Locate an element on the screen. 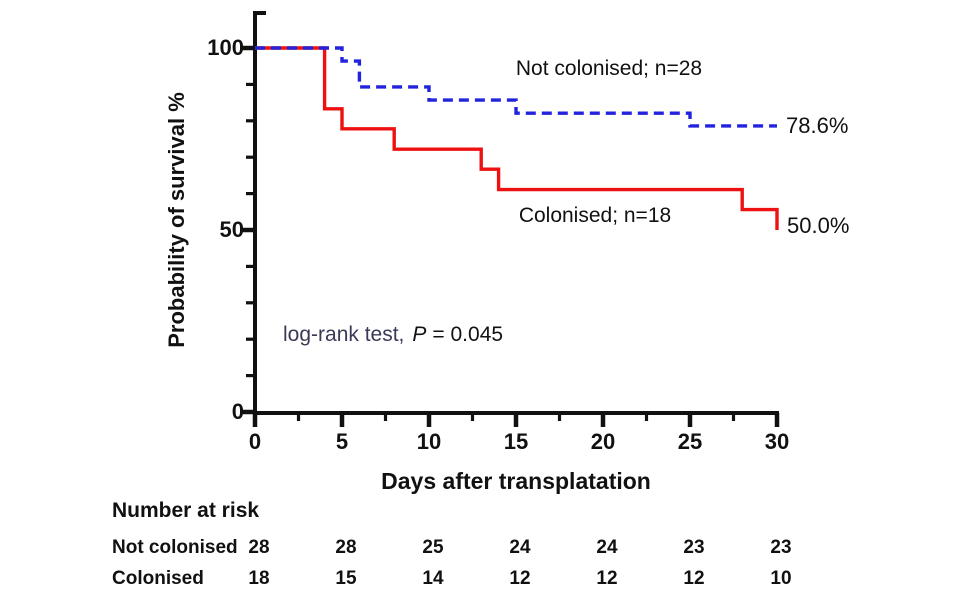 The image size is (960, 609). risk-value: 14 is located at coordinates (433, 578).